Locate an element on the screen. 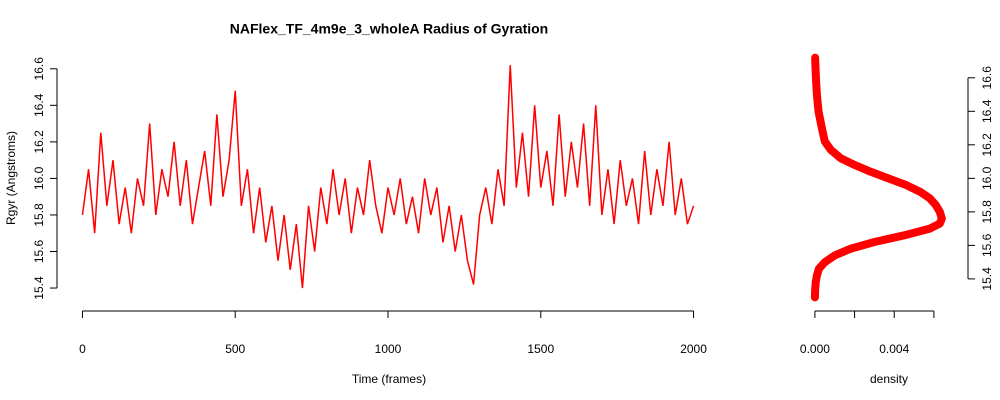 This screenshot has width=1000, height=400. x-tick-label: 1500 is located at coordinates (540, 349).